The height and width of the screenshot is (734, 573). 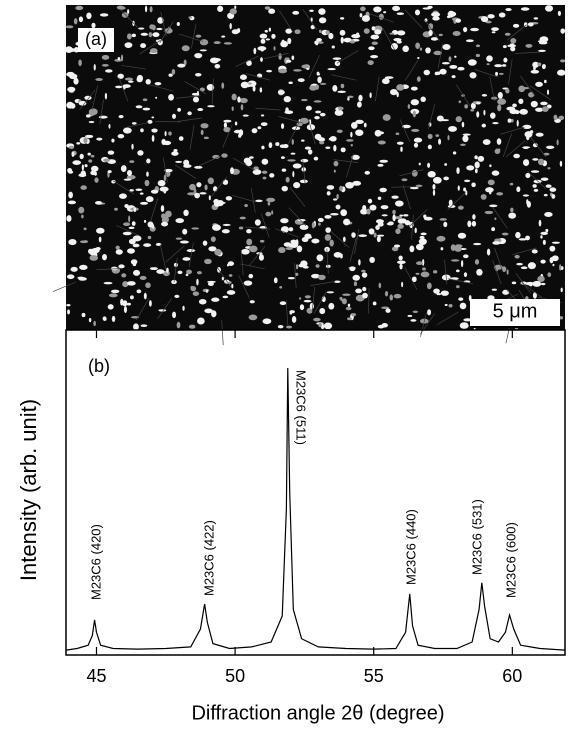 I want to click on peak-annotation: M23C6 (511), so click(x=301, y=407).